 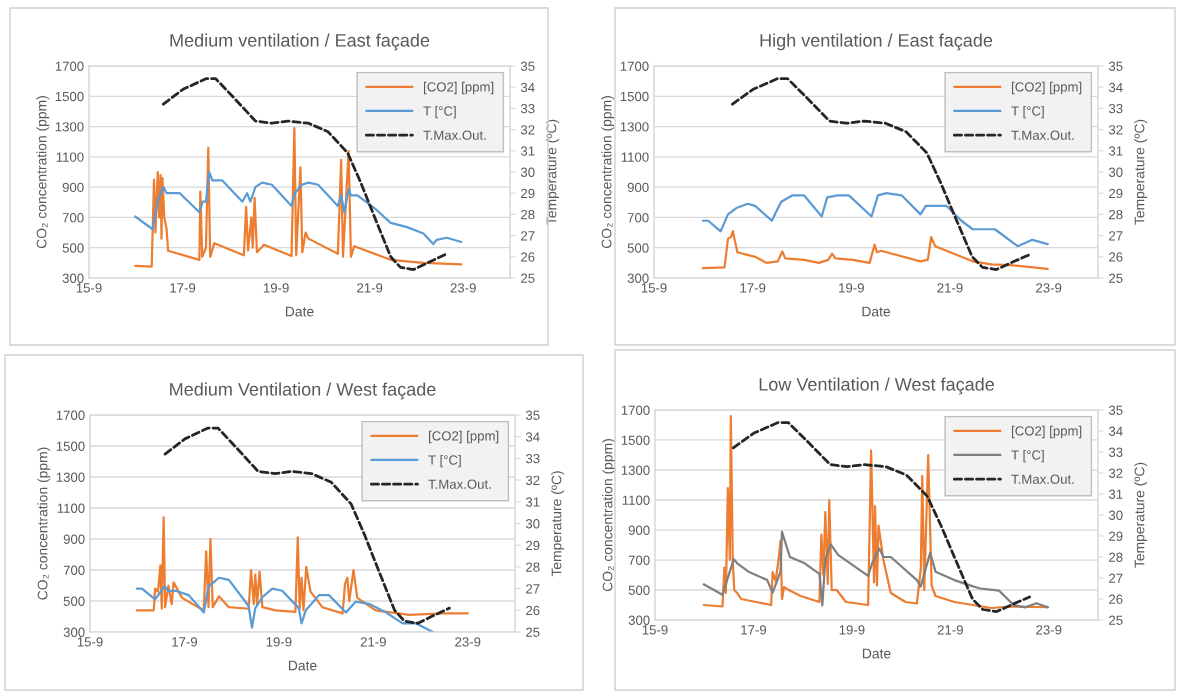 What do you see at coordinates (300, 42) in the screenshot?
I see `chart-title: Medium ventilation / East façade` at bounding box center [300, 42].